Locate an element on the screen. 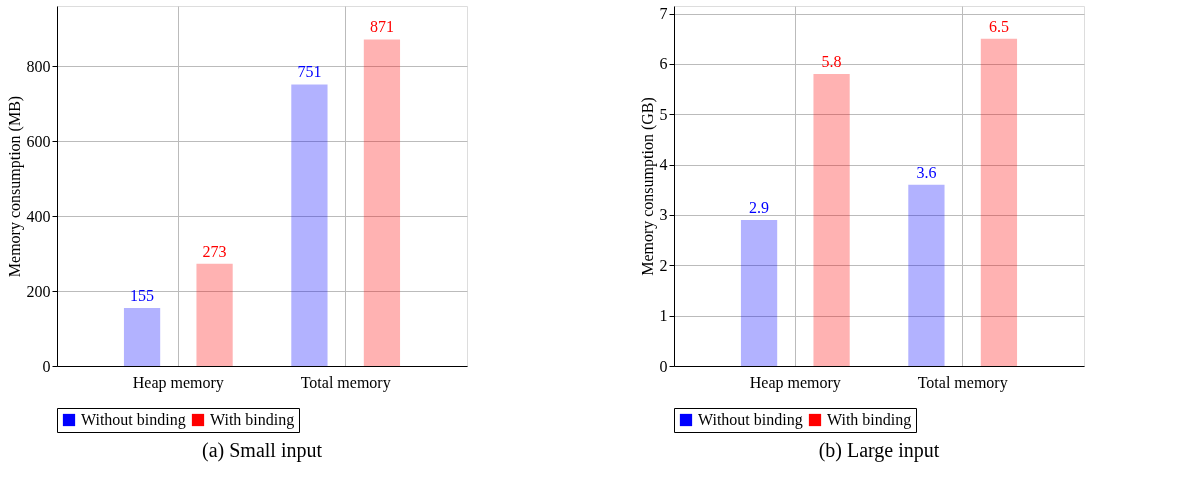 The image size is (1201, 499). text: (a) Small input is located at coordinates (262, 450).